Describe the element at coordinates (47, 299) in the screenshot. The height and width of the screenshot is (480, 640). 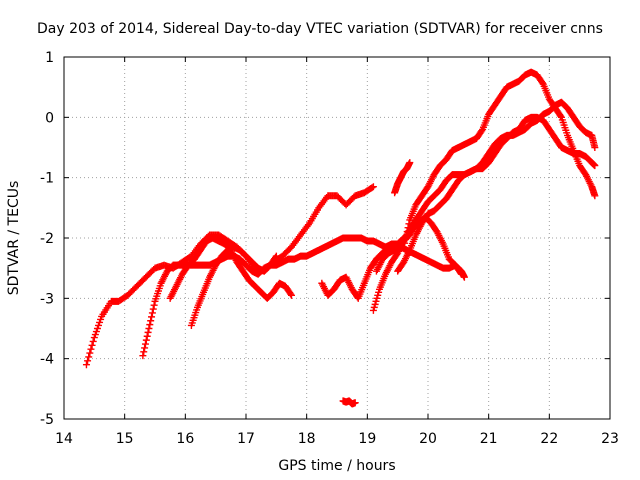
I see `y-tick-label: -3` at that location.